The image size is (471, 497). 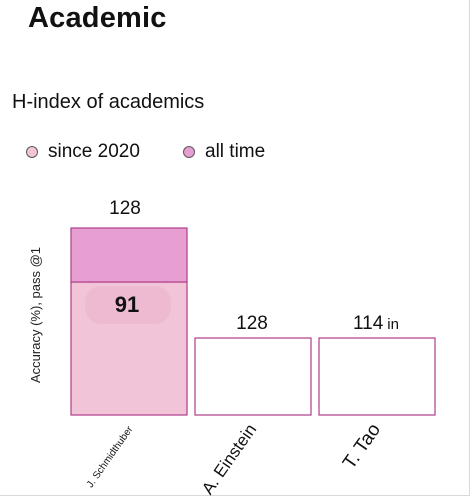 What do you see at coordinates (393, 324) in the screenshot?
I see `value-suffix-2: in` at bounding box center [393, 324].